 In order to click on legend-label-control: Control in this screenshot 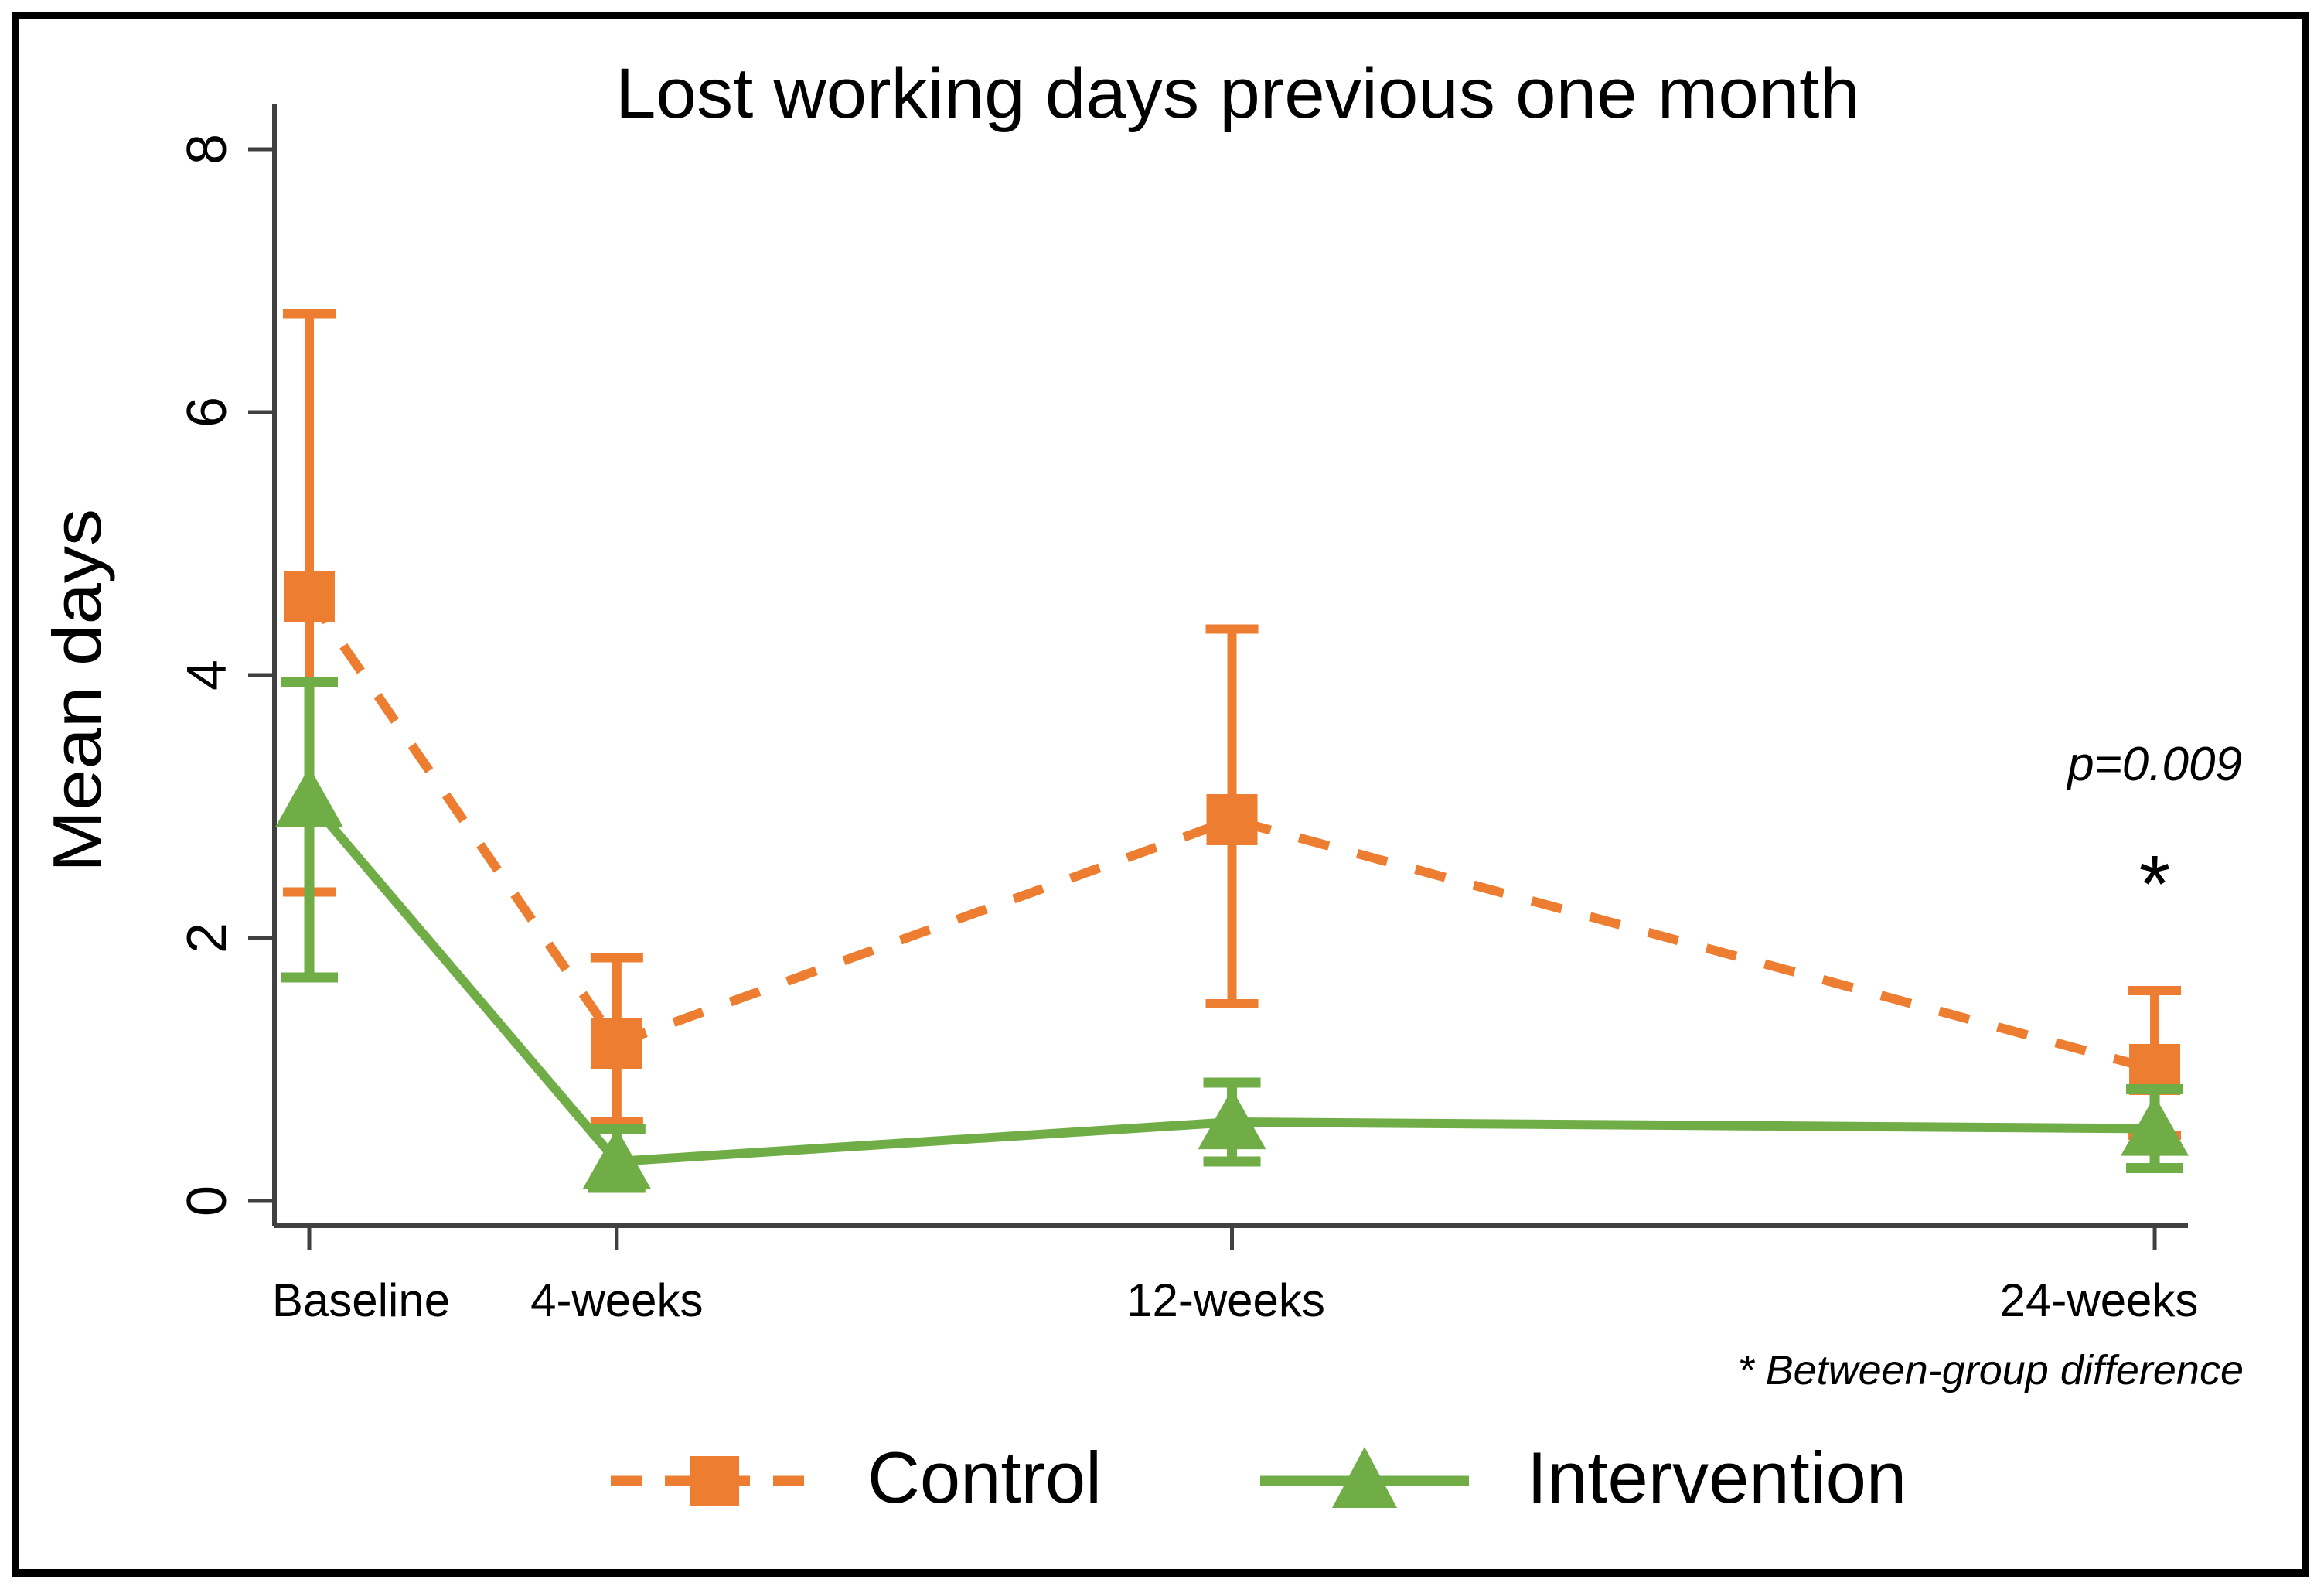, I will do `click(984, 1477)`.